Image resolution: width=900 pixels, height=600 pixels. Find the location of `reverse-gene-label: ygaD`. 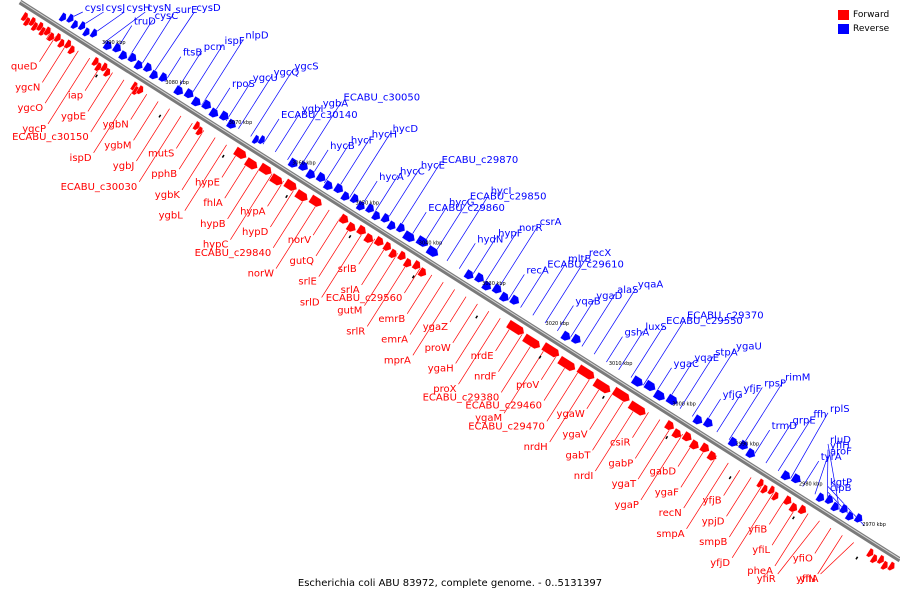

reverse-gene-label: ygaD is located at coordinates (609, 296).